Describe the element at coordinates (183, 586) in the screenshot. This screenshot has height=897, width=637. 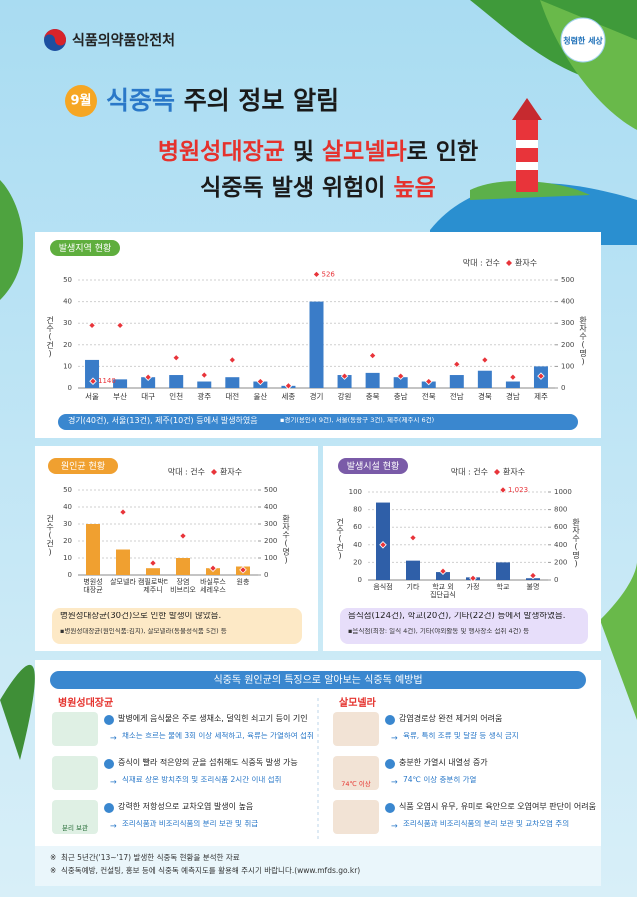
I see `x-tick-label: 장염 비브리오` at that location.